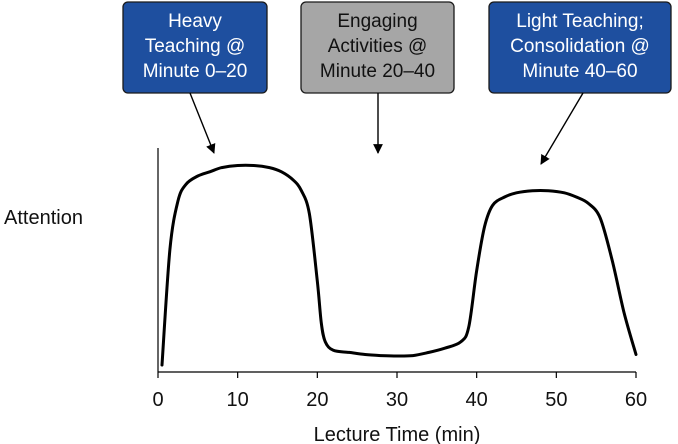  I want to click on x-tick-label: 20, so click(317, 400).